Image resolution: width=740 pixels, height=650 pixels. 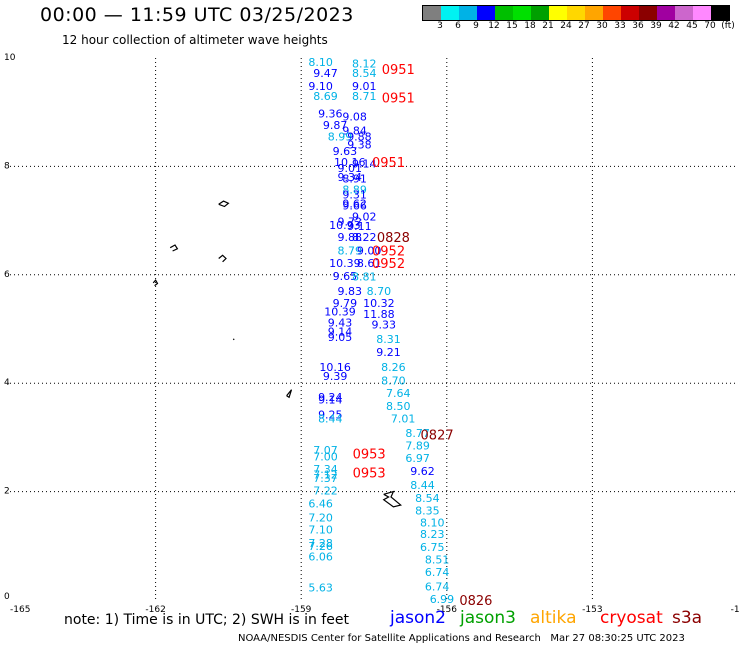 I want to click on pass-time-label: 0826, so click(x=475, y=601).